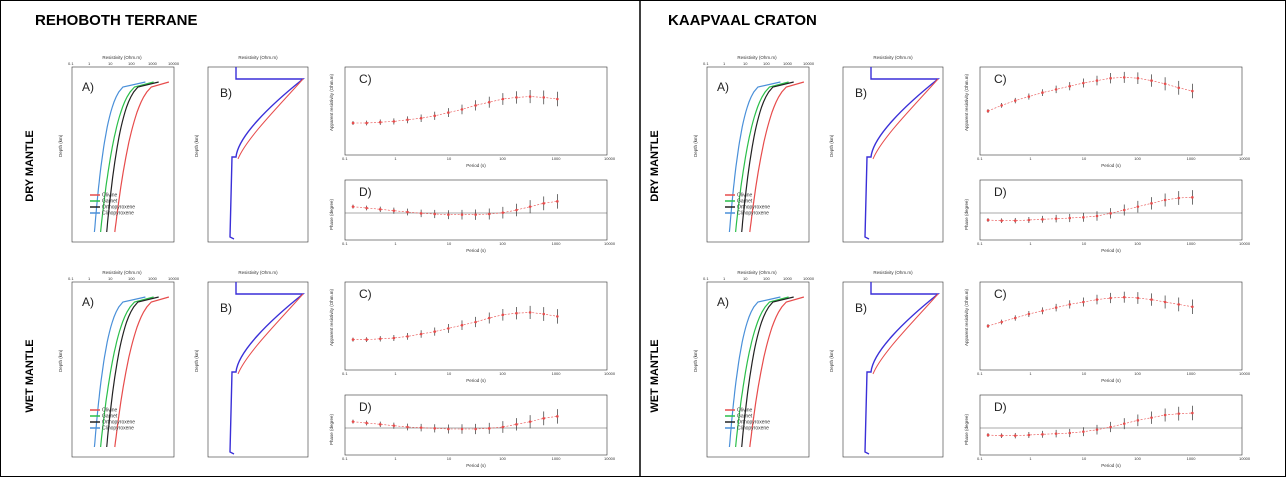 Image resolution: width=1286 pixels, height=477 pixels. What do you see at coordinates (753, 429) in the screenshot?
I see `legend-label-3: Clinopyroxene` at bounding box center [753, 429].